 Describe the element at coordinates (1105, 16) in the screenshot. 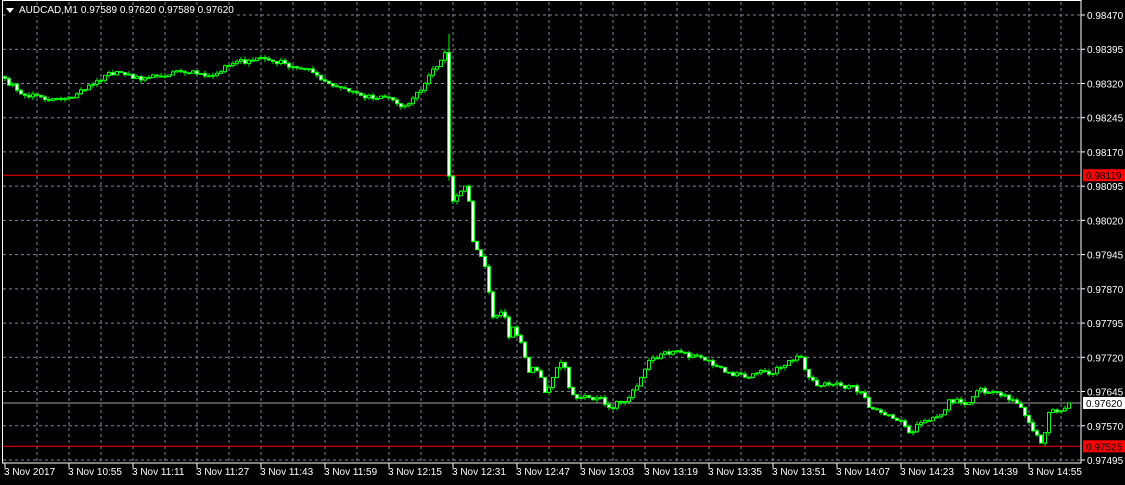

I see `price-label: 0.98470` at that location.